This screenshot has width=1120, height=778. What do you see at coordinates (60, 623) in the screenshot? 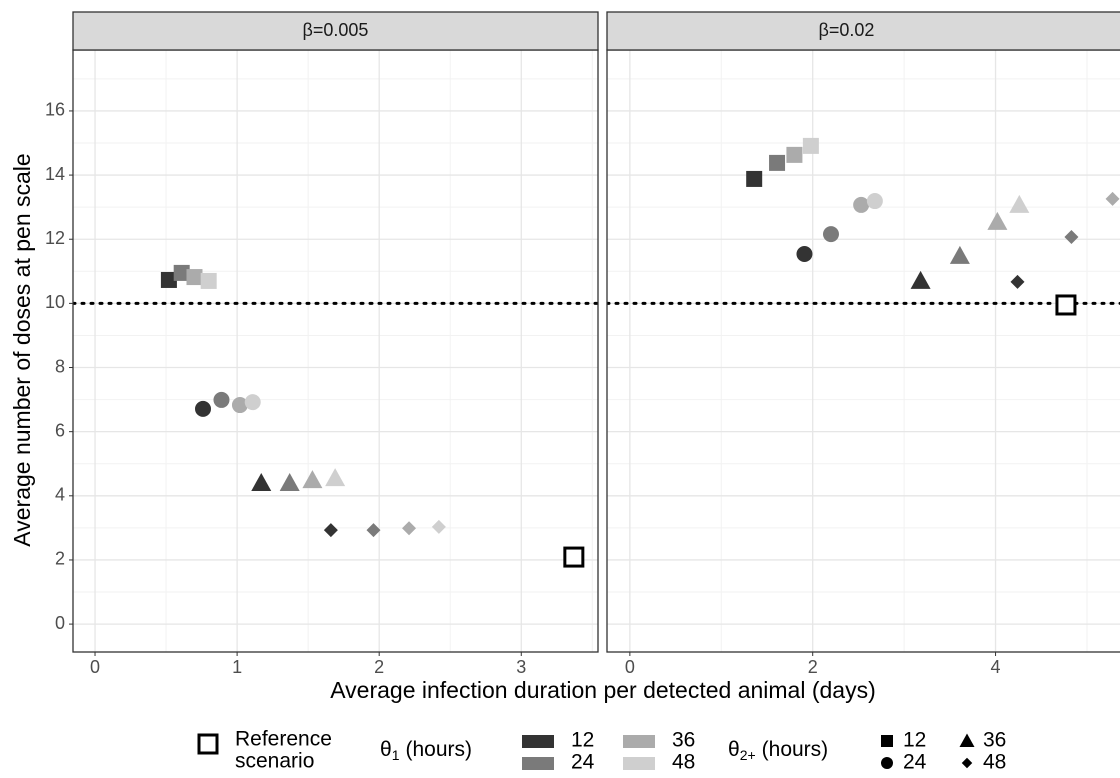
I see `y-tick-label: 0` at bounding box center [60, 623].